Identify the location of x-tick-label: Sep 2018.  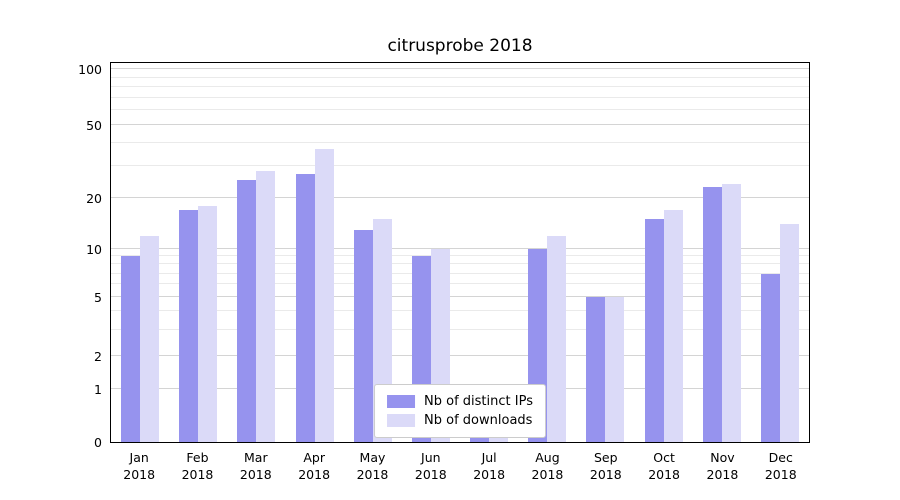
(605, 466).